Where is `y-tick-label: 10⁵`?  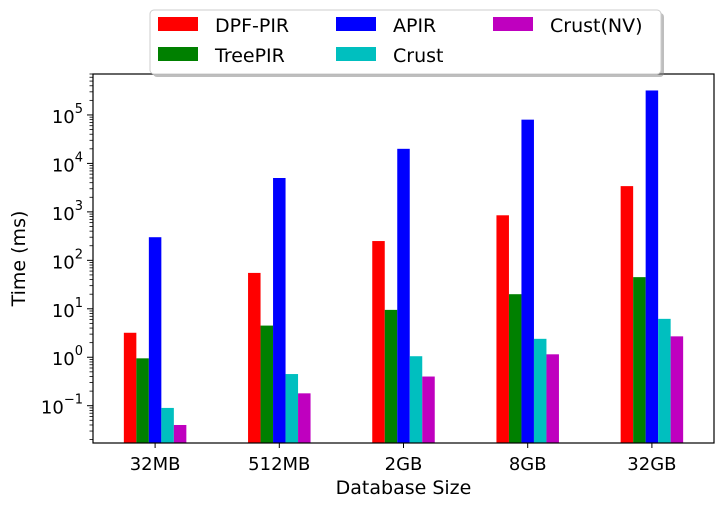
y-tick-label: 10⁵ is located at coordinates (67, 115).